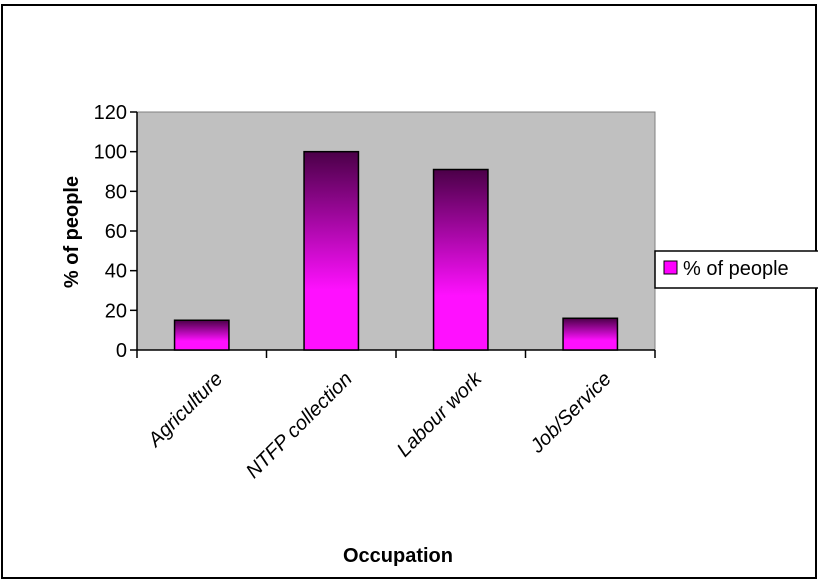 The image size is (818, 580). What do you see at coordinates (121, 351) in the screenshot?
I see `y-tick-label: 0` at bounding box center [121, 351].